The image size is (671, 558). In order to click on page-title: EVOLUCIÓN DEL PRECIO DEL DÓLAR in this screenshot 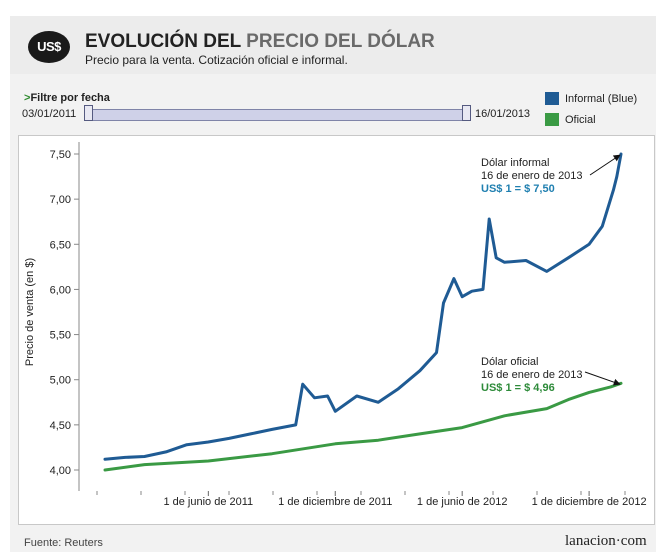, I will do `click(260, 42)`.